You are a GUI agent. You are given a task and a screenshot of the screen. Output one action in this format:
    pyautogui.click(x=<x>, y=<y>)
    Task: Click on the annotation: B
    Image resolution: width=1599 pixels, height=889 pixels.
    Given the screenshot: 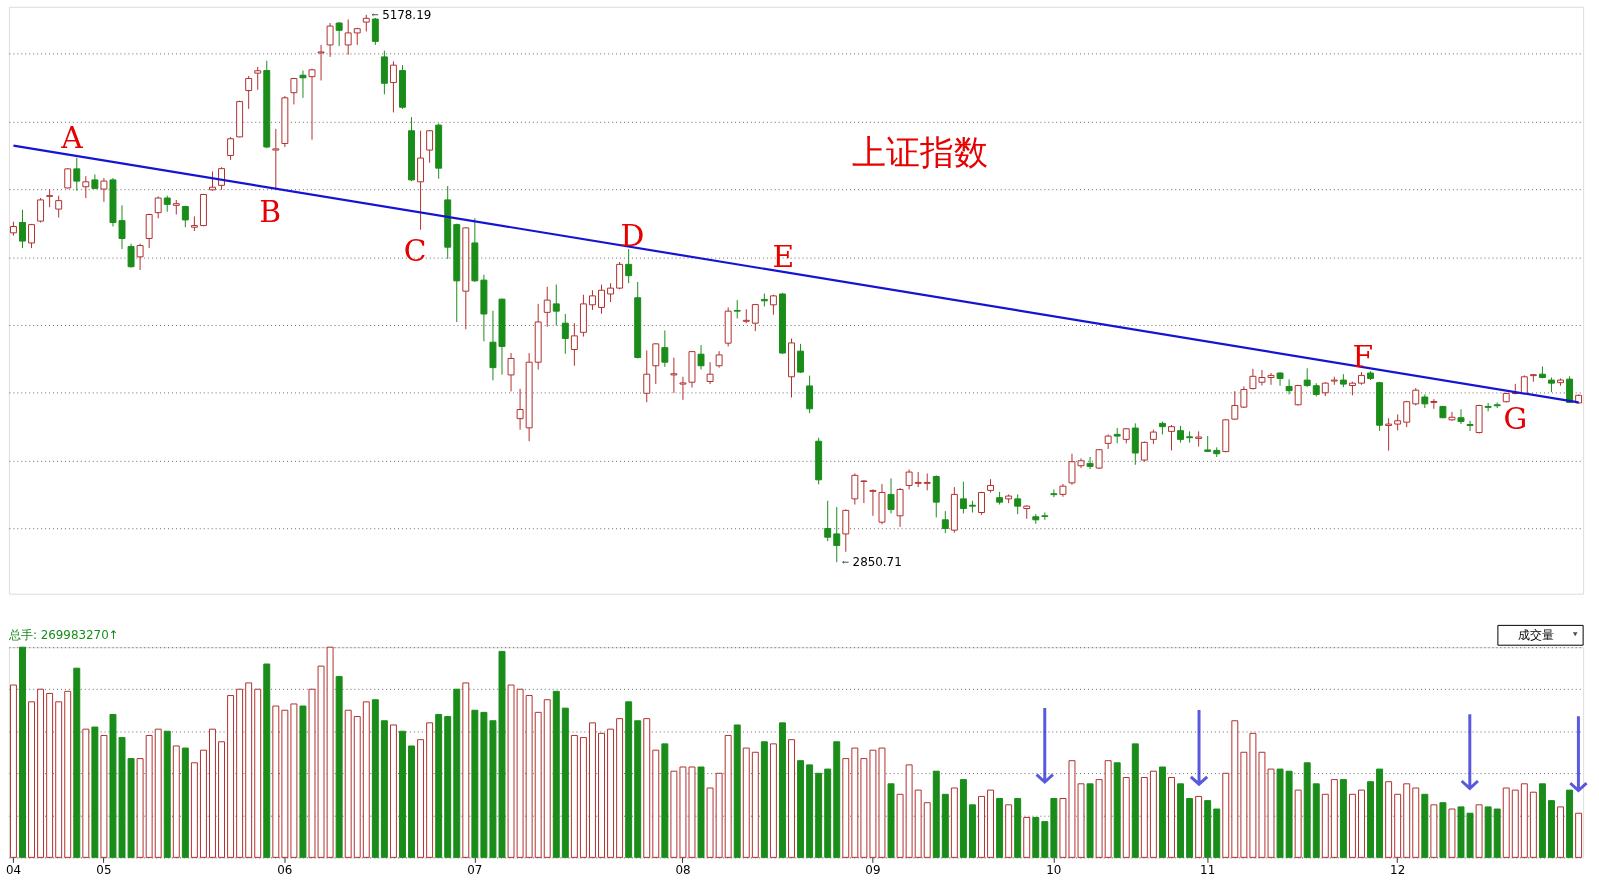 What is the action you would take?
    pyautogui.click(x=270, y=212)
    